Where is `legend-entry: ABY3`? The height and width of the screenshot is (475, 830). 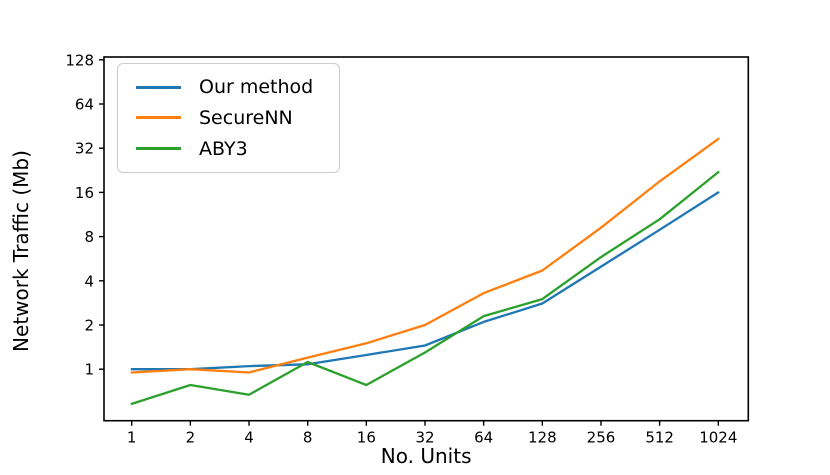 legend-entry: ABY3 is located at coordinates (228, 149).